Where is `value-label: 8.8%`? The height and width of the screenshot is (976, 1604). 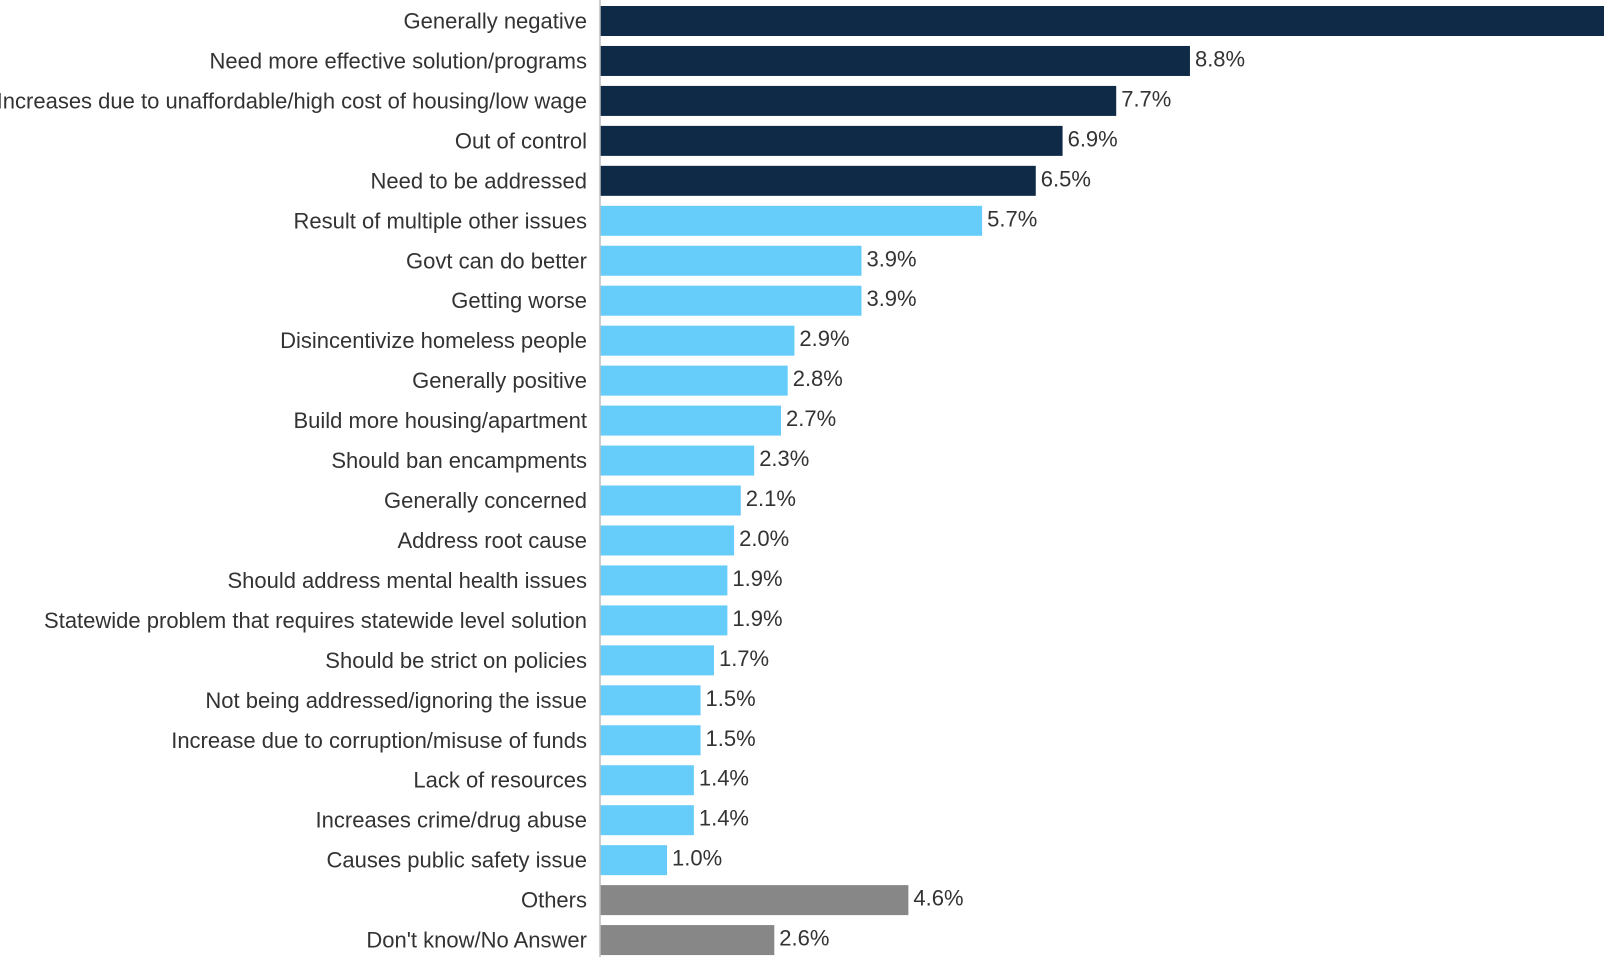
value-label: 8.8% is located at coordinates (1220, 58).